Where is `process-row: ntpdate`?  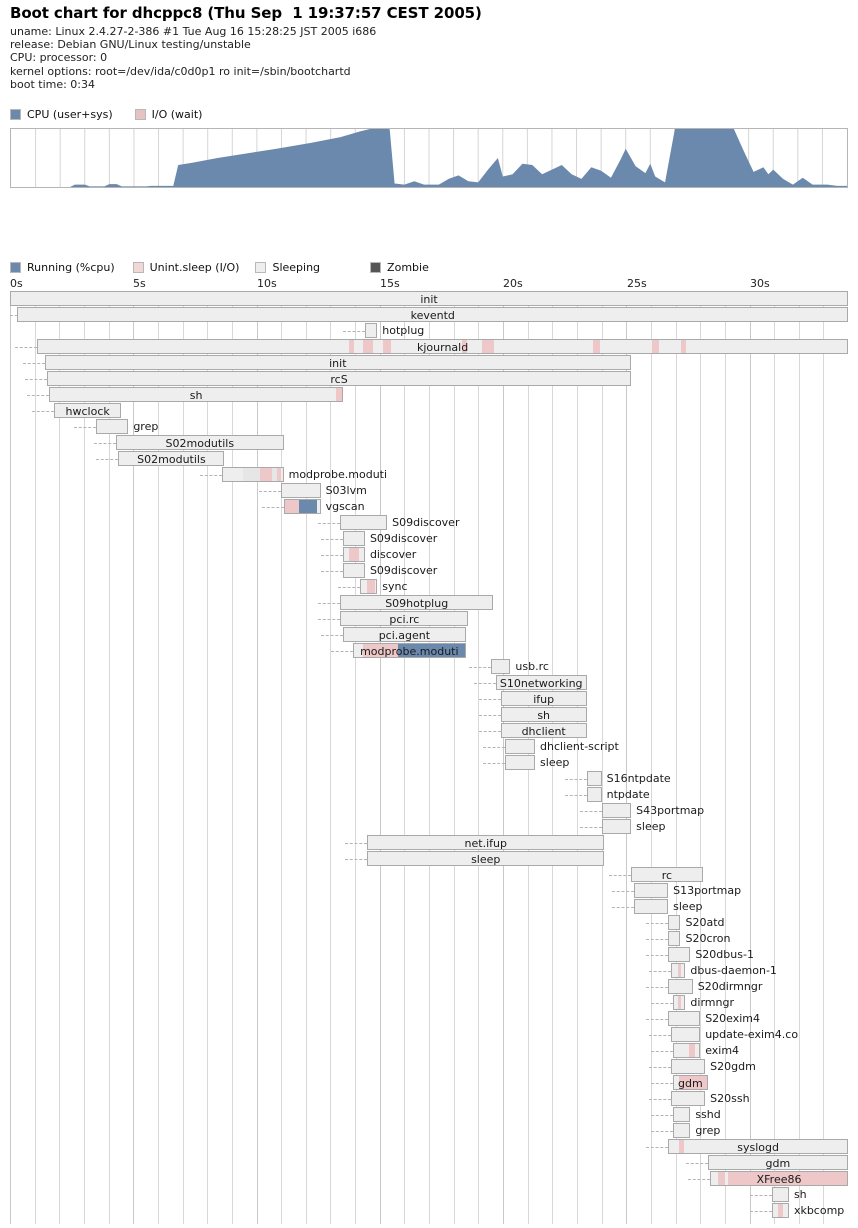
process-row: ntpdate is located at coordinates (429, 795).